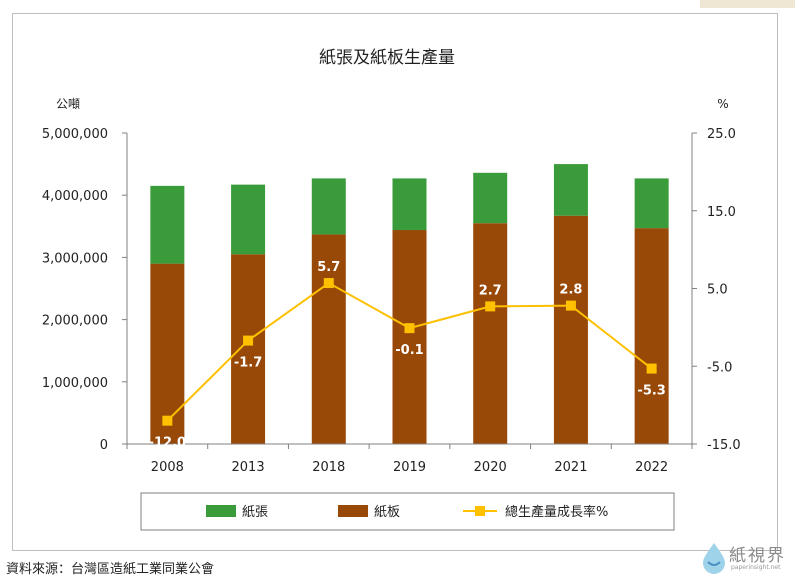  Describe the element at coordinates (719, 367) in the screenshot. I see `right-tick-label: -5.0` at that location.